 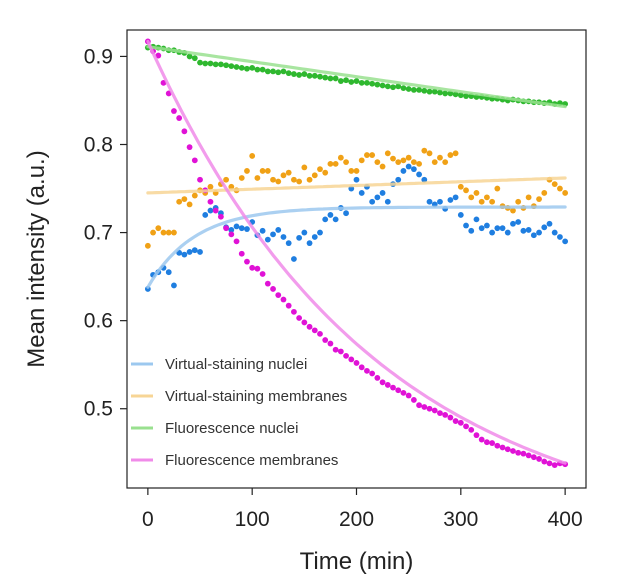 I want to click on y-tick-label: 0.7, so click(x=98, y=233).